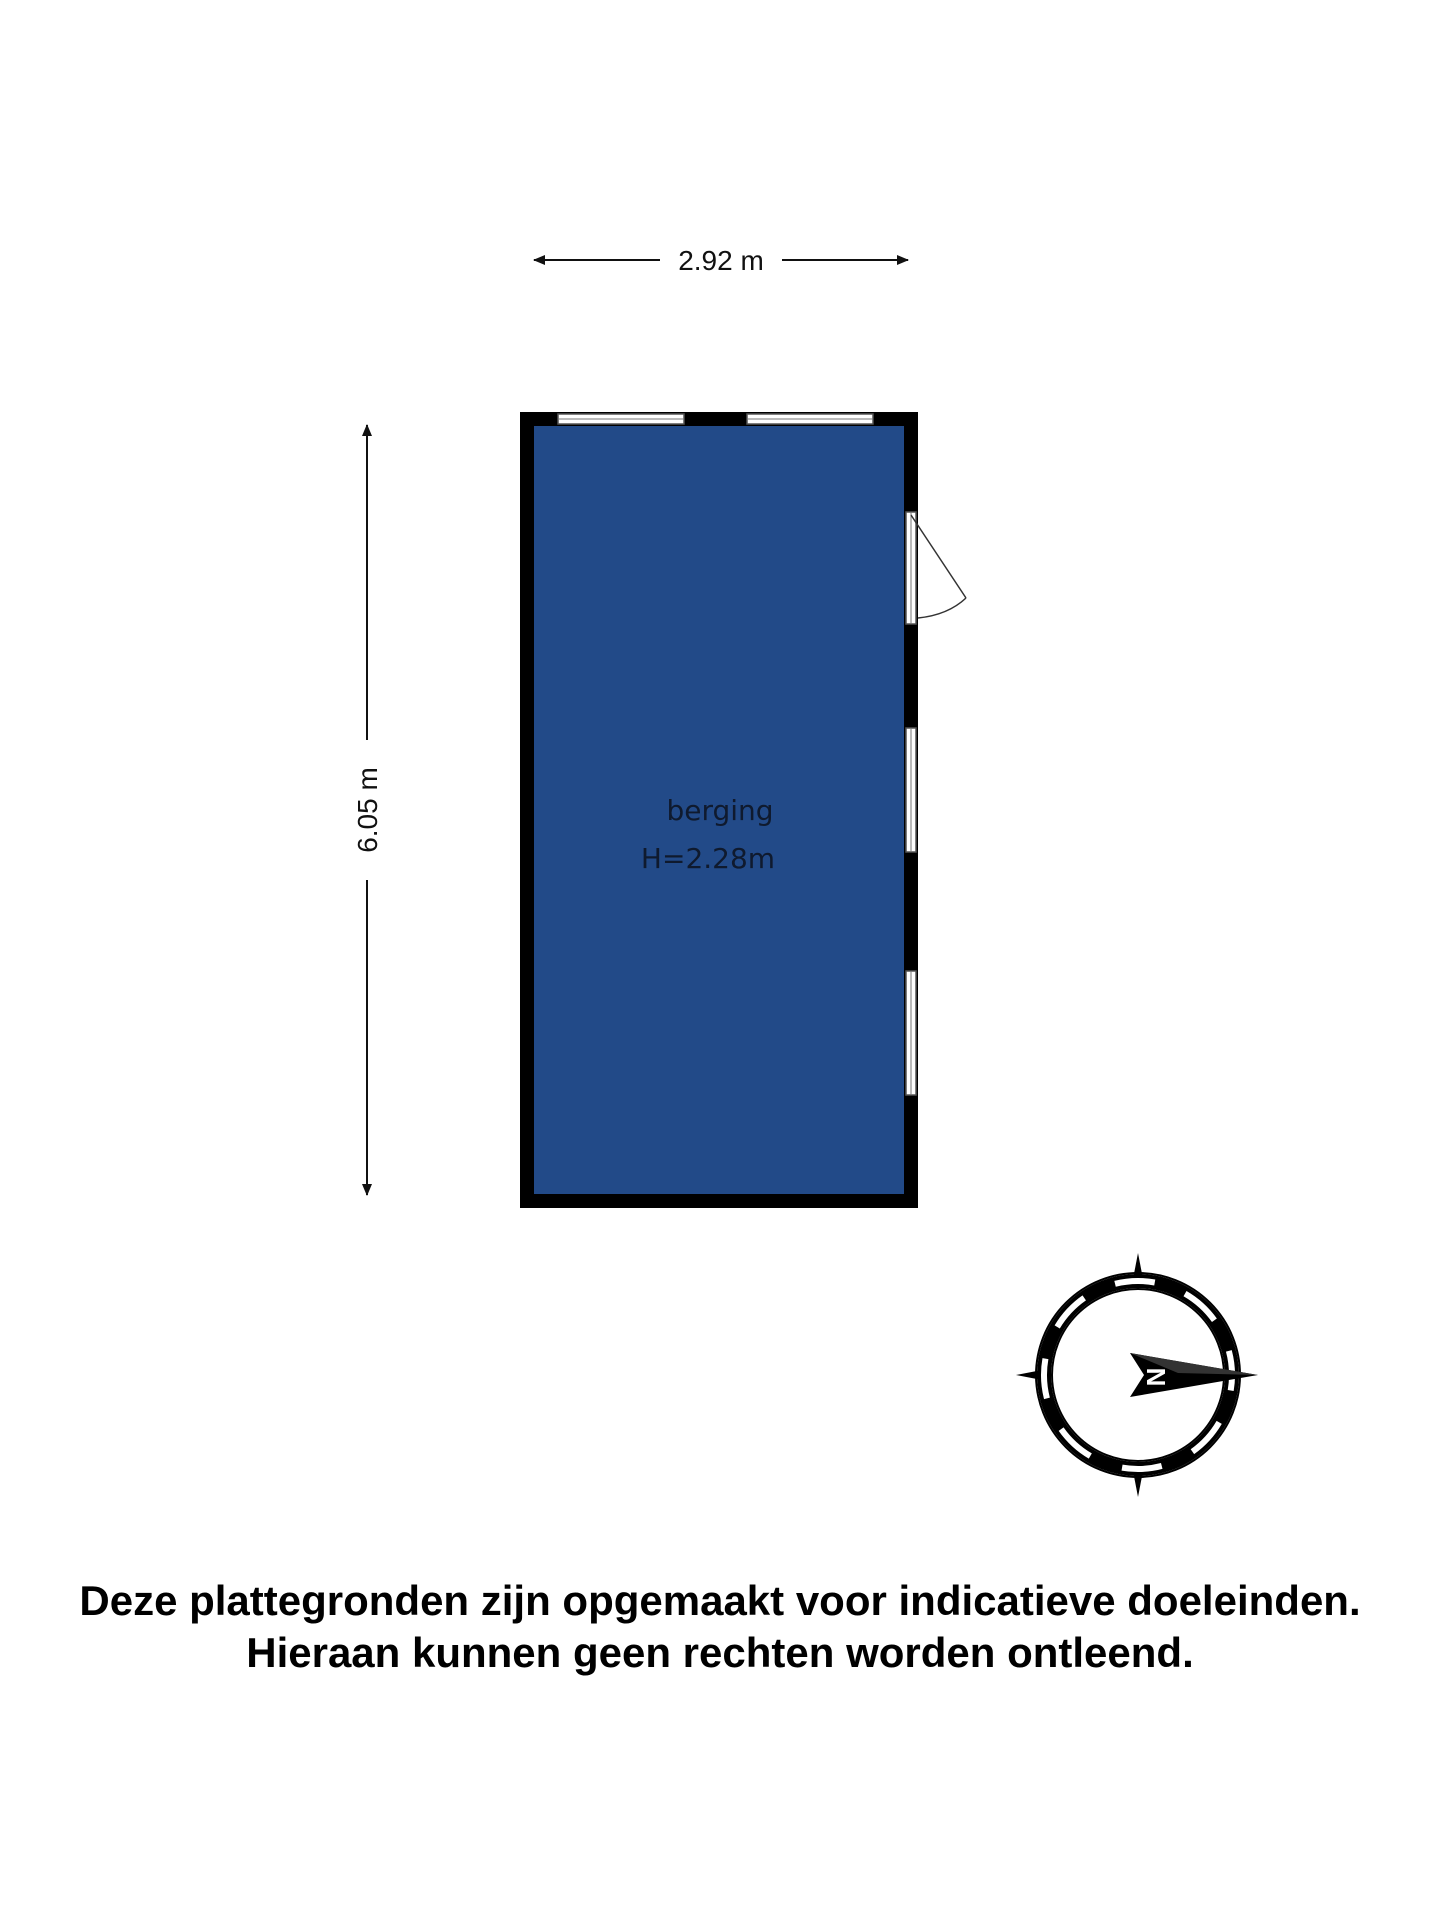  I want to click on room-berging: berging H=2.28m, so click(743, 810).